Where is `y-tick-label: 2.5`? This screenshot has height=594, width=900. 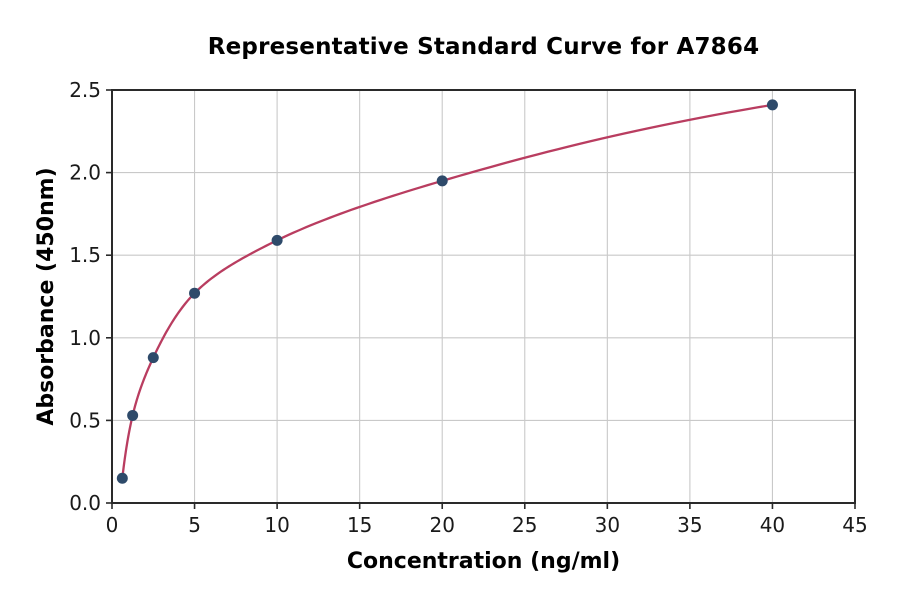 y-tick-label: 2.5 is located at coordinates (85, 90).